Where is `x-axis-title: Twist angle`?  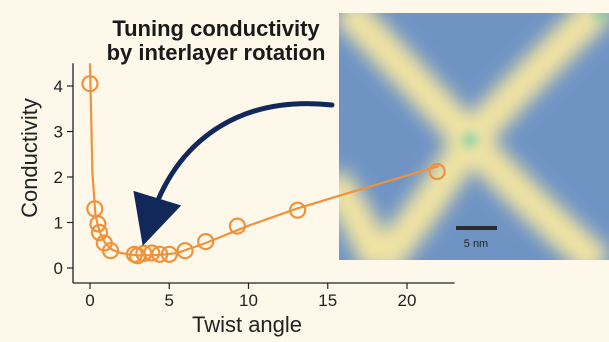 x-axis-title: Twist angle is located at coordinates (247, 324).